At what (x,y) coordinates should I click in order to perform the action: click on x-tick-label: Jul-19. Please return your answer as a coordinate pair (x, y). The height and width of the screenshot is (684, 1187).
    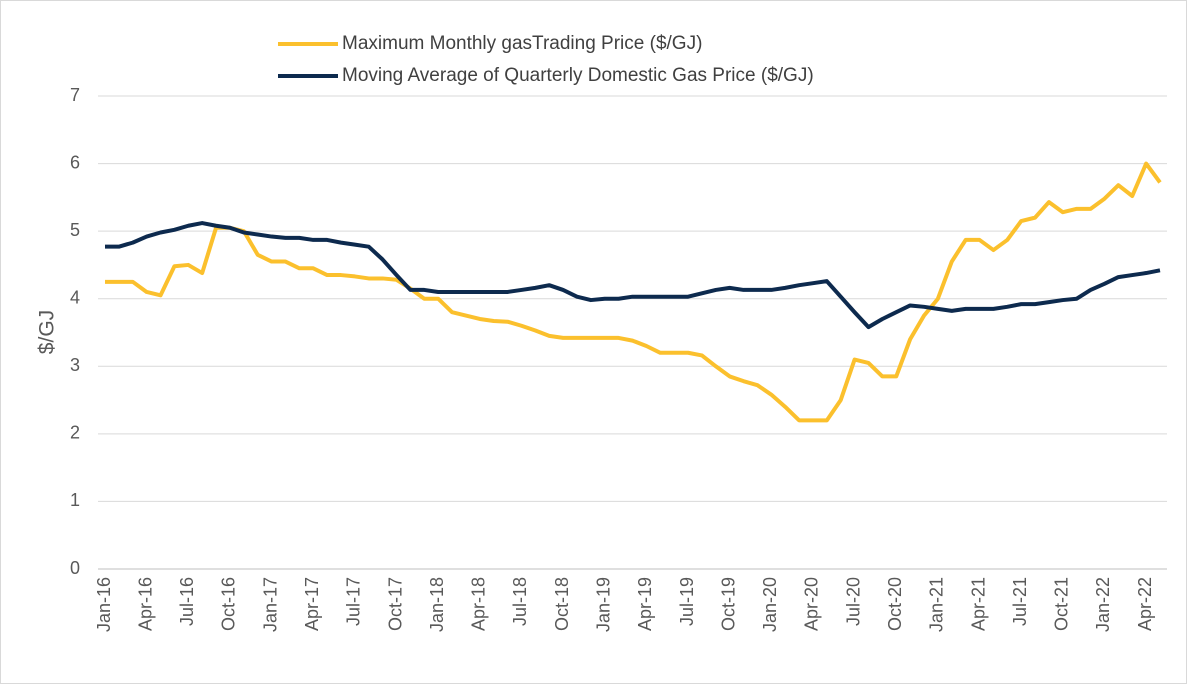
    Looking at the image, I should click on (687, 601).